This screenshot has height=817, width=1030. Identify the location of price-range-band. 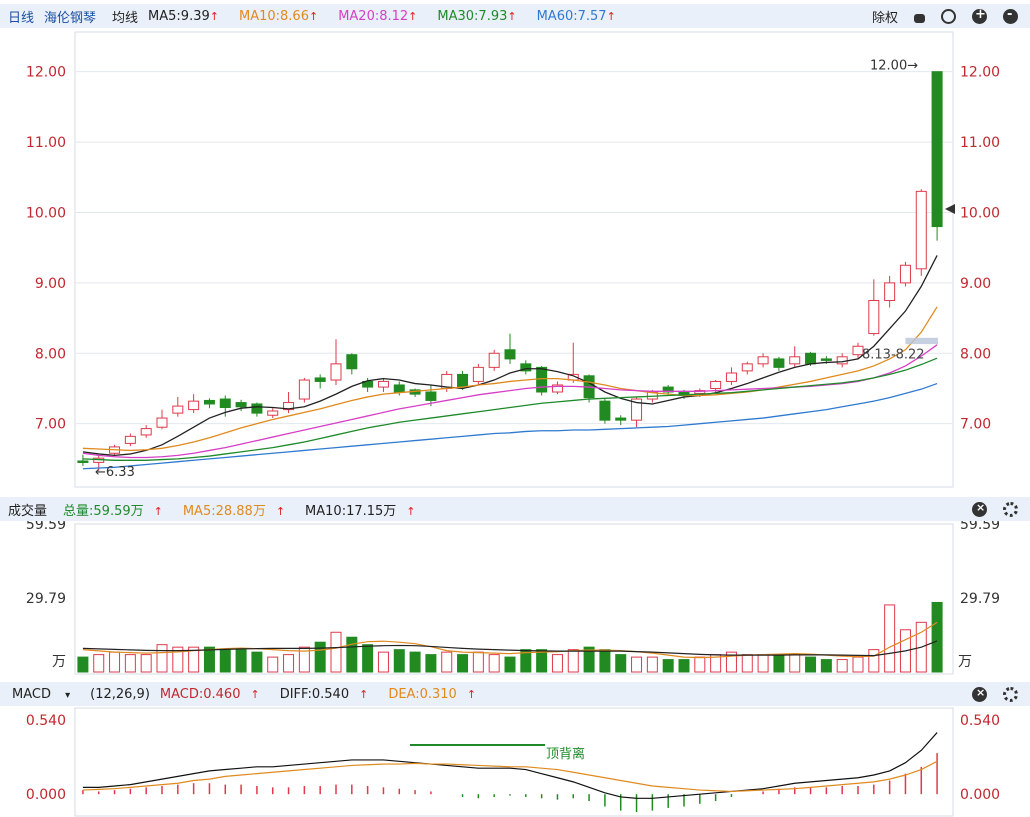
(921, 341).